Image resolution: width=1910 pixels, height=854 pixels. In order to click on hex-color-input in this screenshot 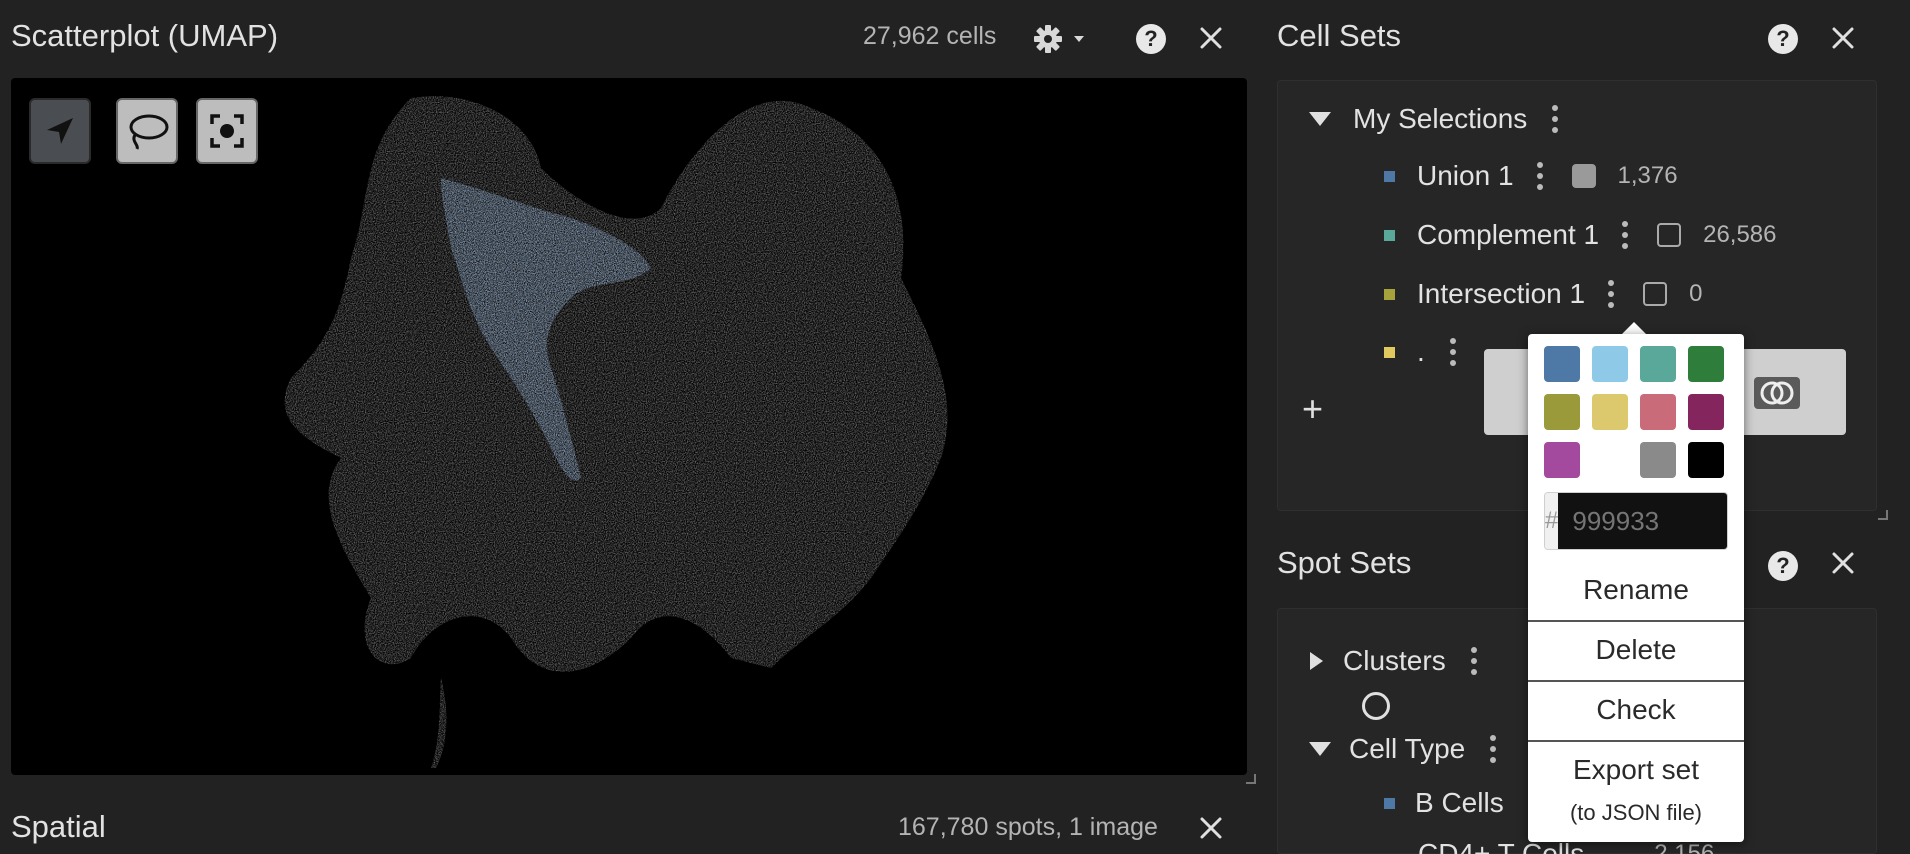, I will do `click(1642, 521)`.